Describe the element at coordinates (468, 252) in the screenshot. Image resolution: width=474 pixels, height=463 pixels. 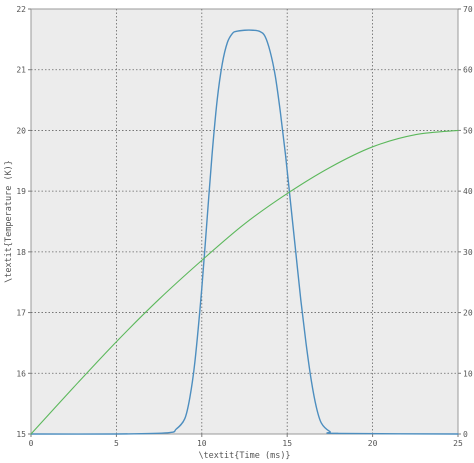
I see `y-right-tick-label: 30` at that location.